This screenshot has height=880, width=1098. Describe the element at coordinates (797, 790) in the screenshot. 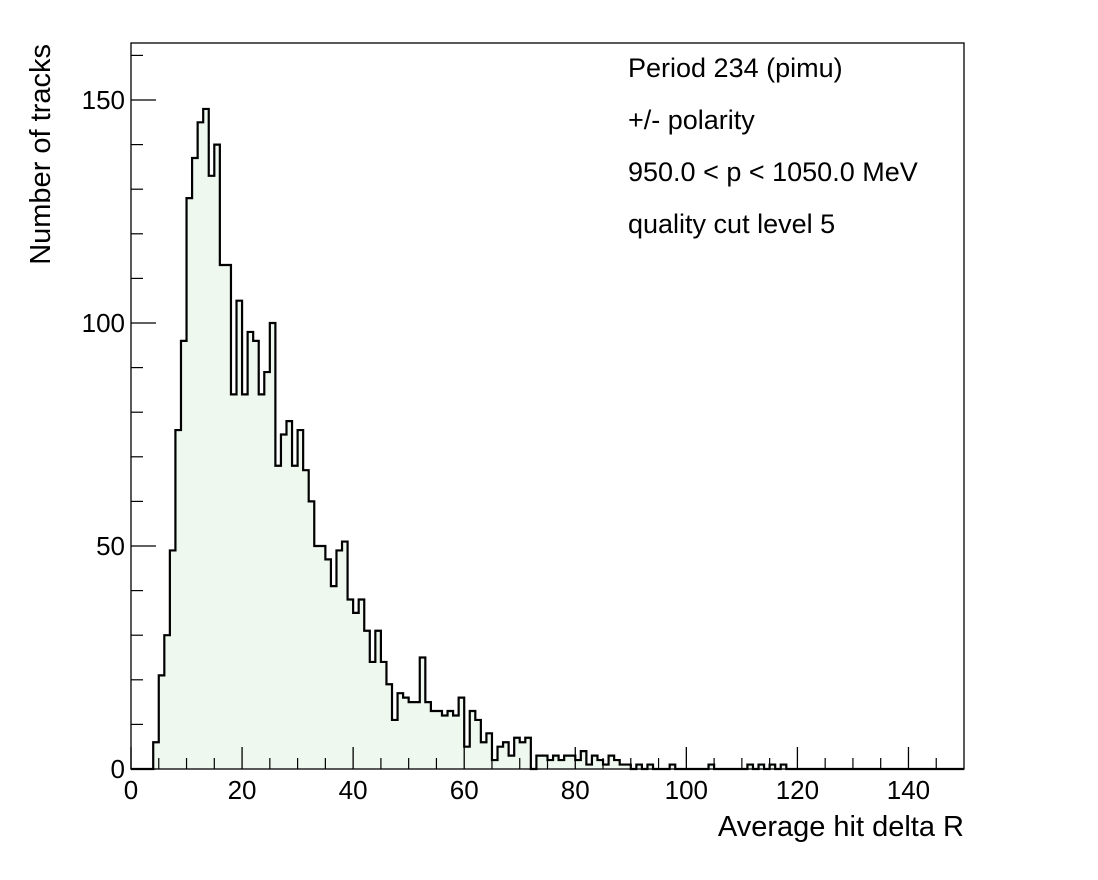

I see `x-tick-label: 120` at that location.